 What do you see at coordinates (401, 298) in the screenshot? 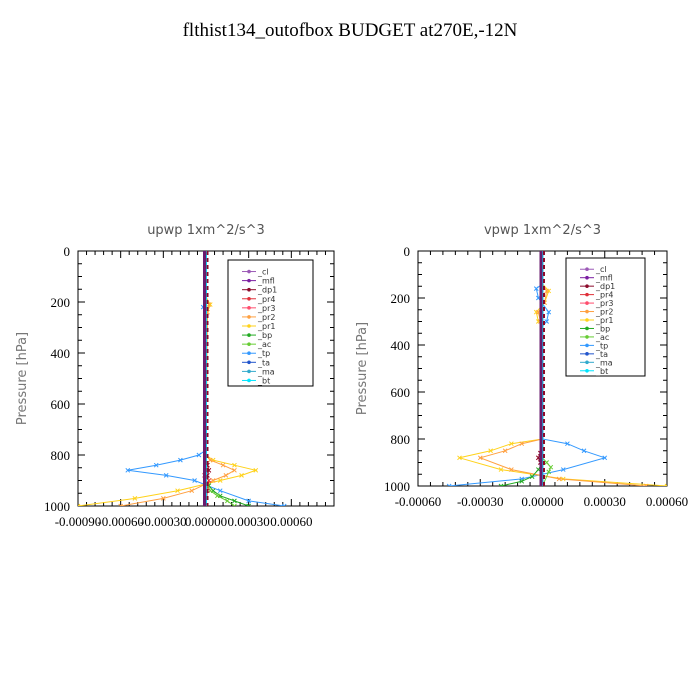
I see `y-tick-label: 200` at bounding box center [401, 298].